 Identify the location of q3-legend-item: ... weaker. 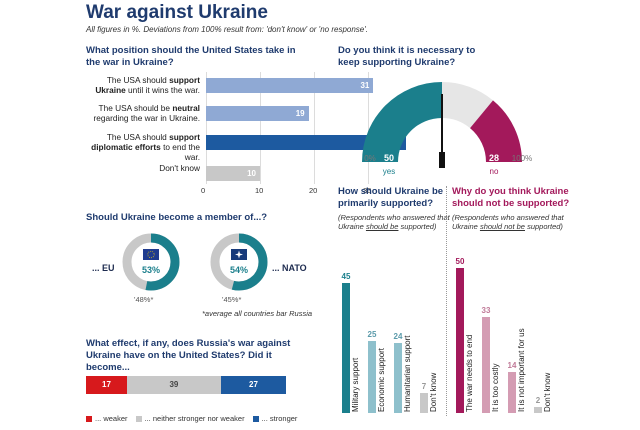
(107, 418).